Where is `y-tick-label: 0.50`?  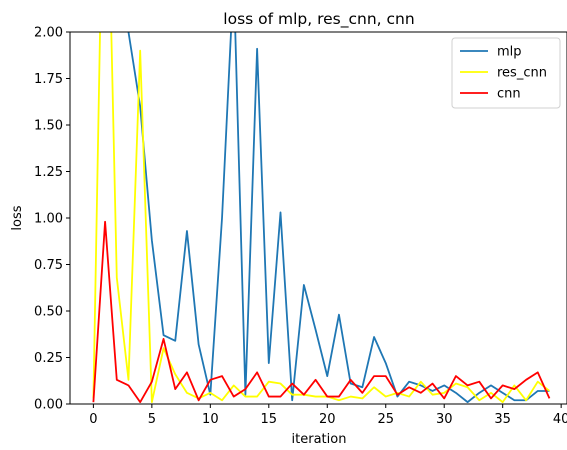 y-tick-label: 0.50 is located at coordinates (48, 312).